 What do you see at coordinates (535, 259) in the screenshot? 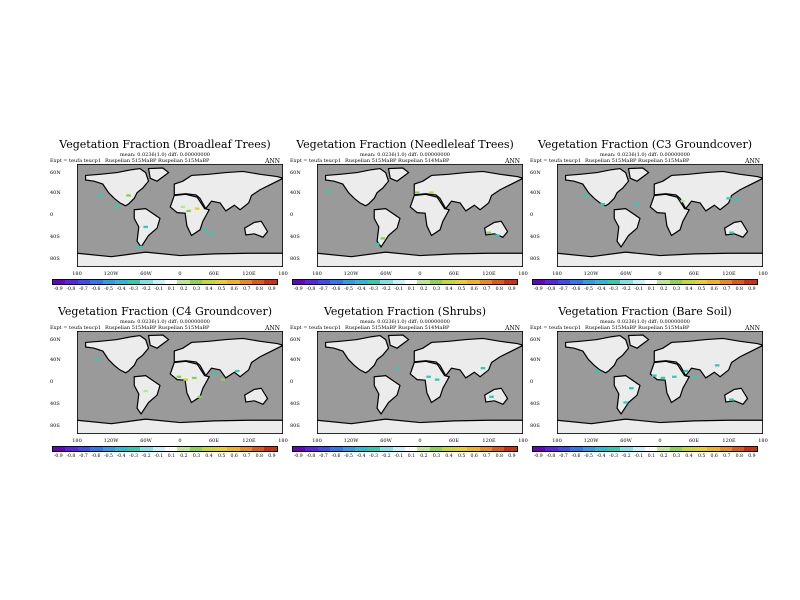
I see `lat-tick: 80S` at bounding box center [535, 259].